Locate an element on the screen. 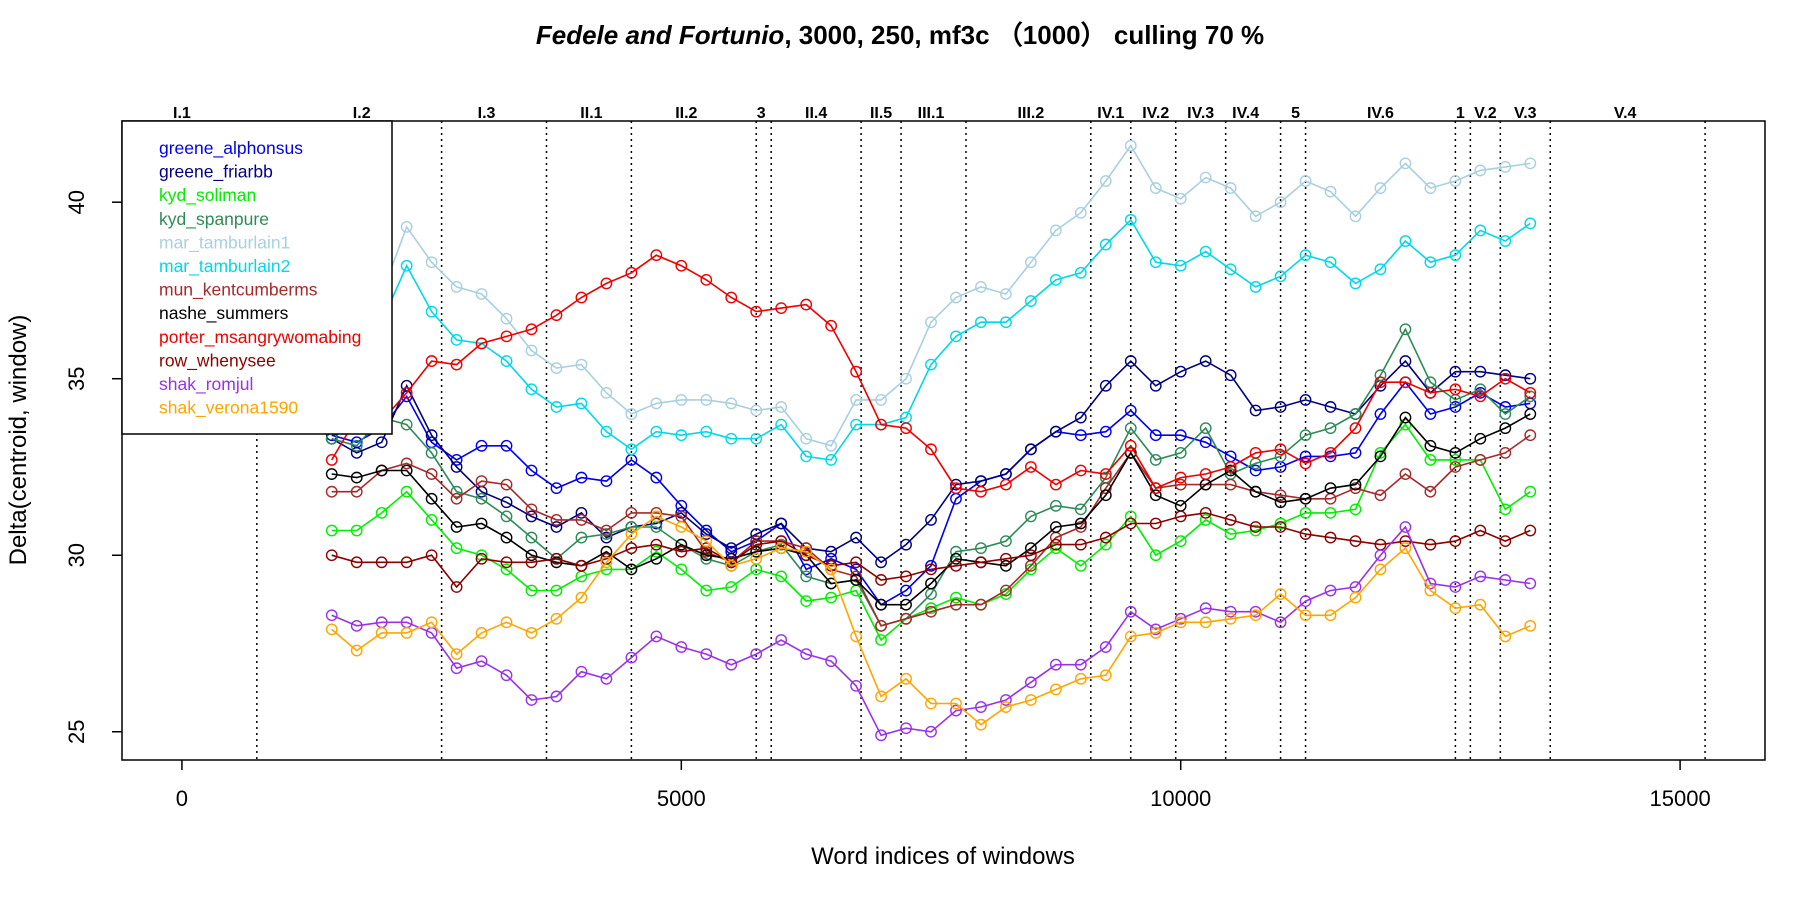 This screenshot has height=900, width=1800. section-label: II.1 is located at coordinates (591, 113).